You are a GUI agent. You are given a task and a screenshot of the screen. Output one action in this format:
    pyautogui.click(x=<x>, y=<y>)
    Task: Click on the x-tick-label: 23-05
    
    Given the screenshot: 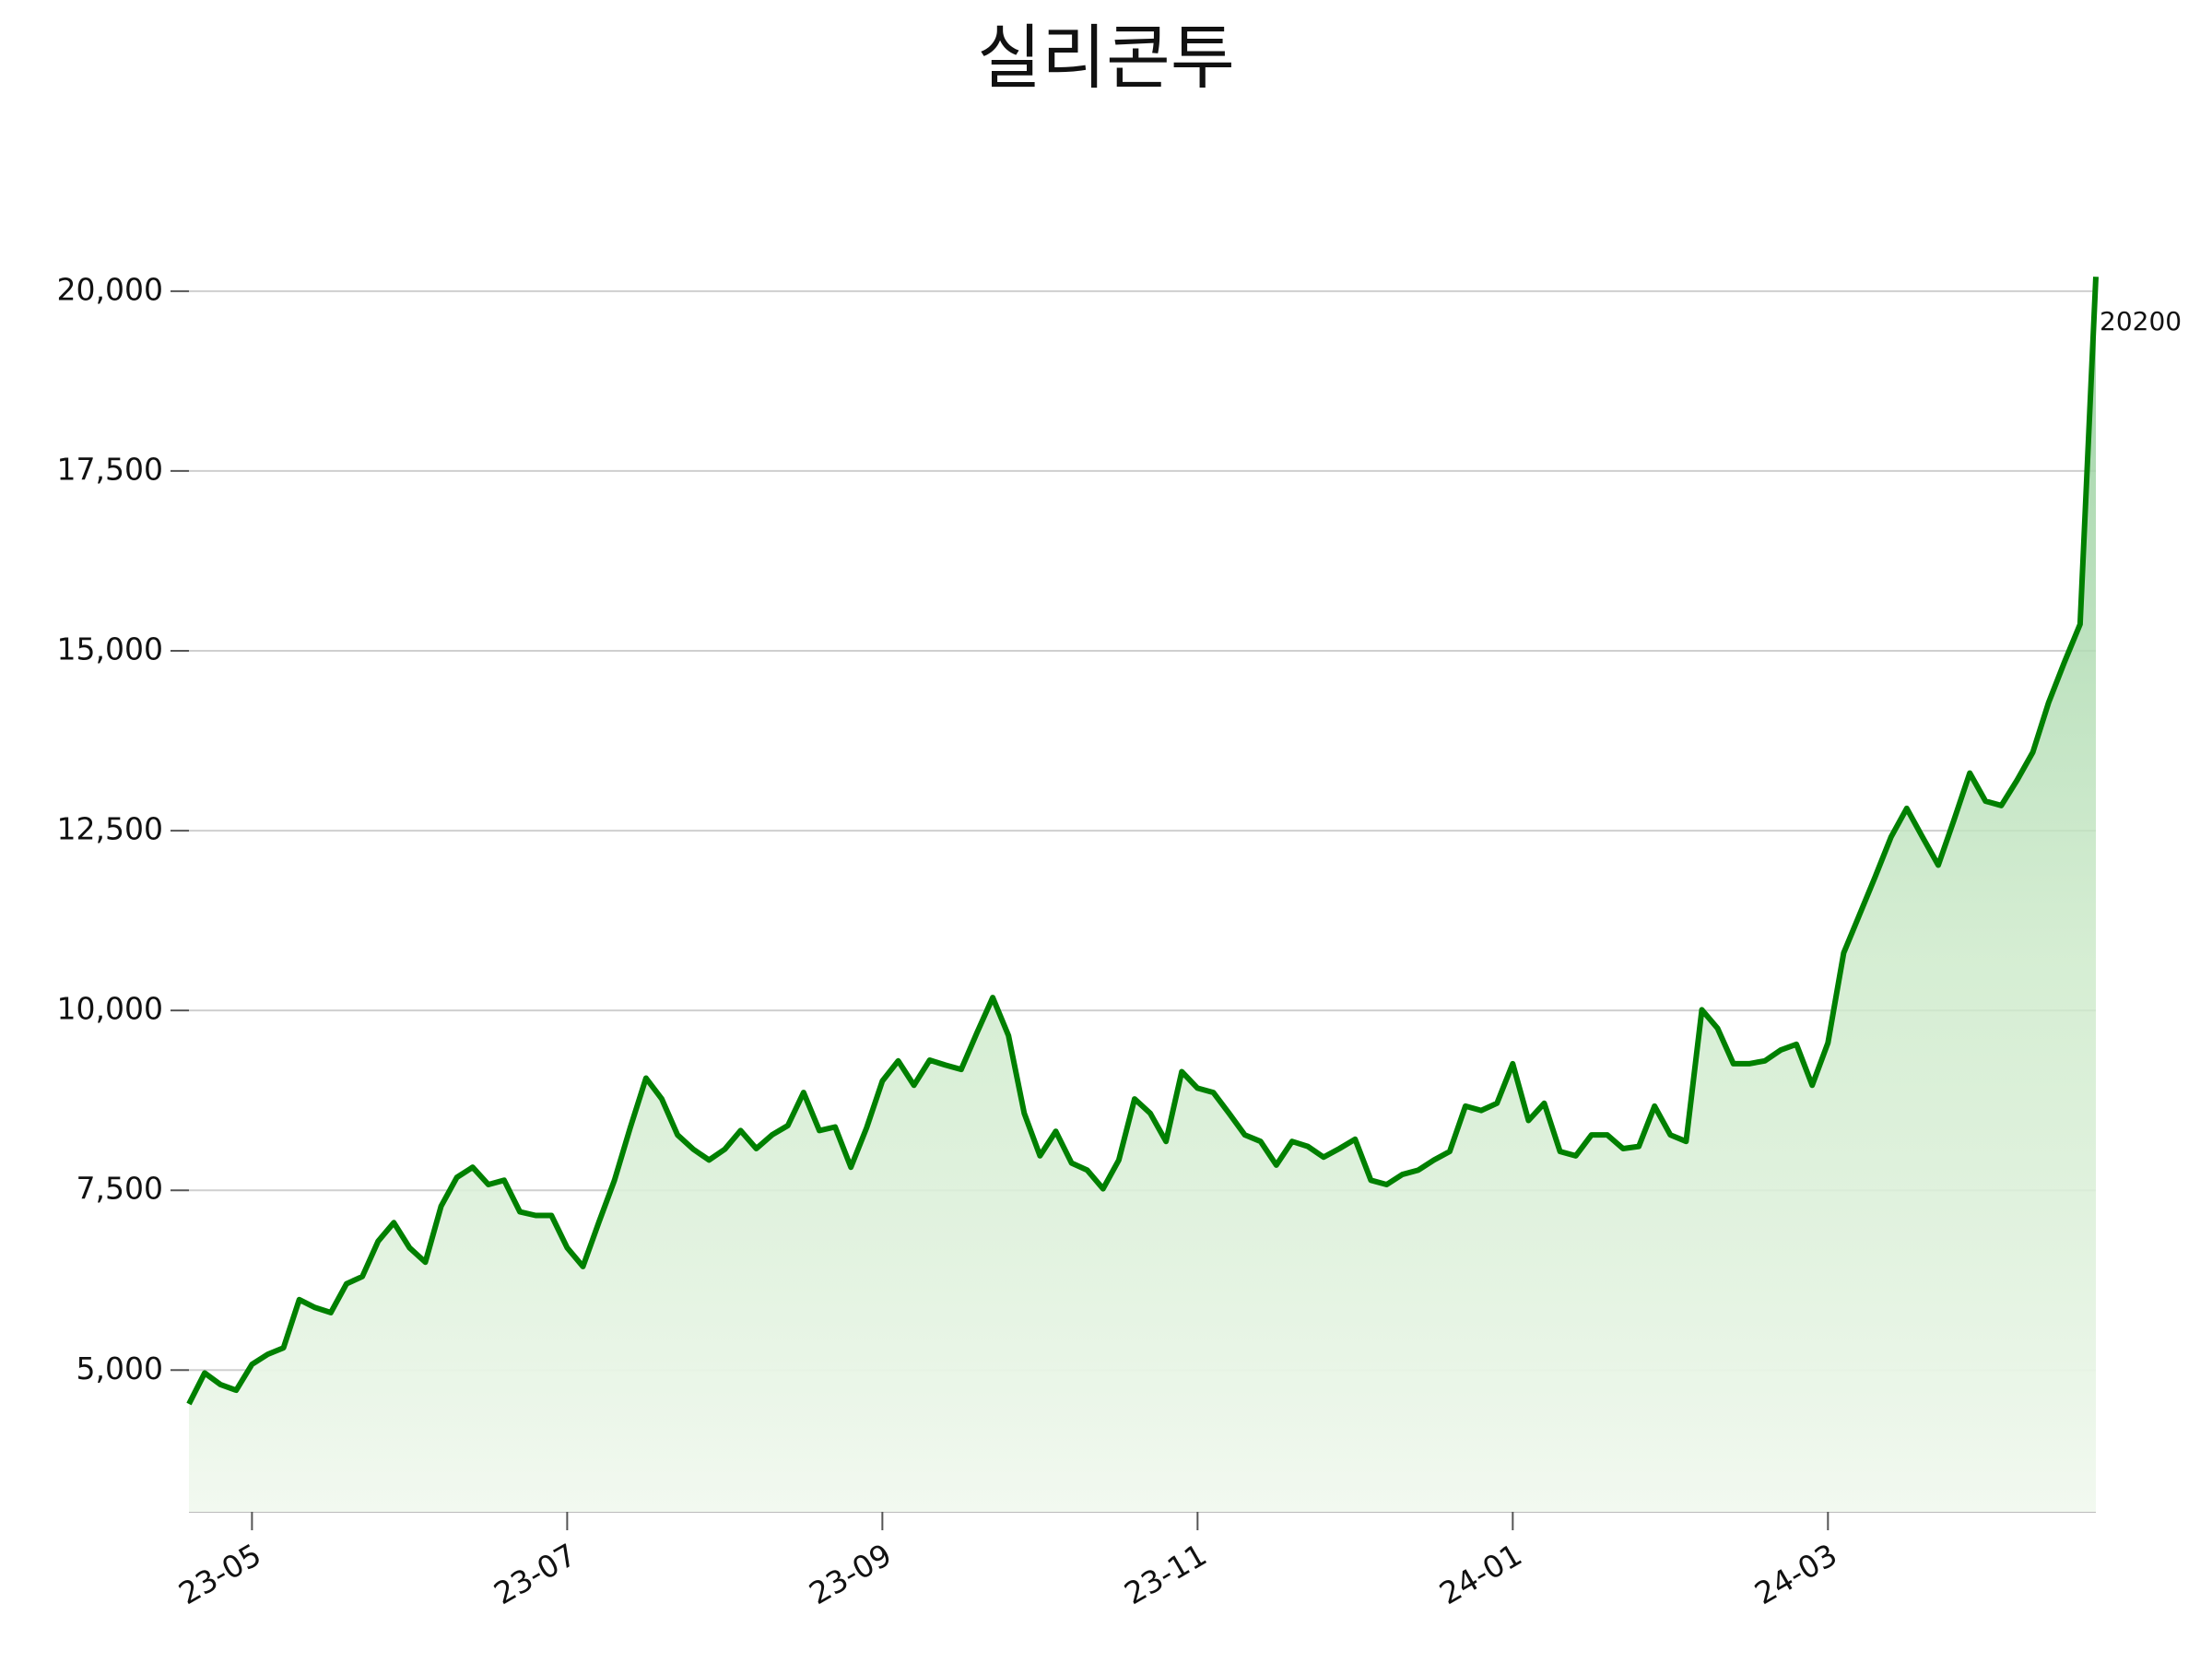 What is the action you would take?
    pyautogui.click(x=219, y=1574)
    